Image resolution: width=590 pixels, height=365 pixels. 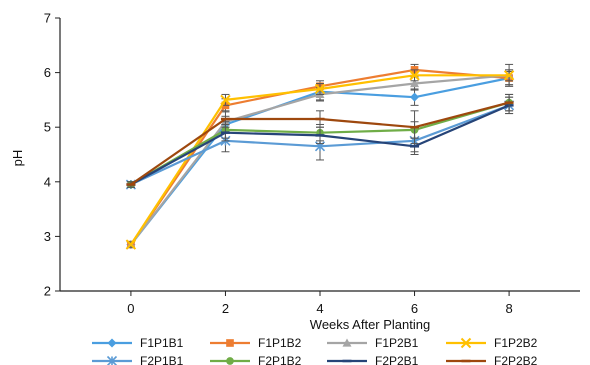 I want to click on legend-item: F1P2B1, so click(x=373, y=343).